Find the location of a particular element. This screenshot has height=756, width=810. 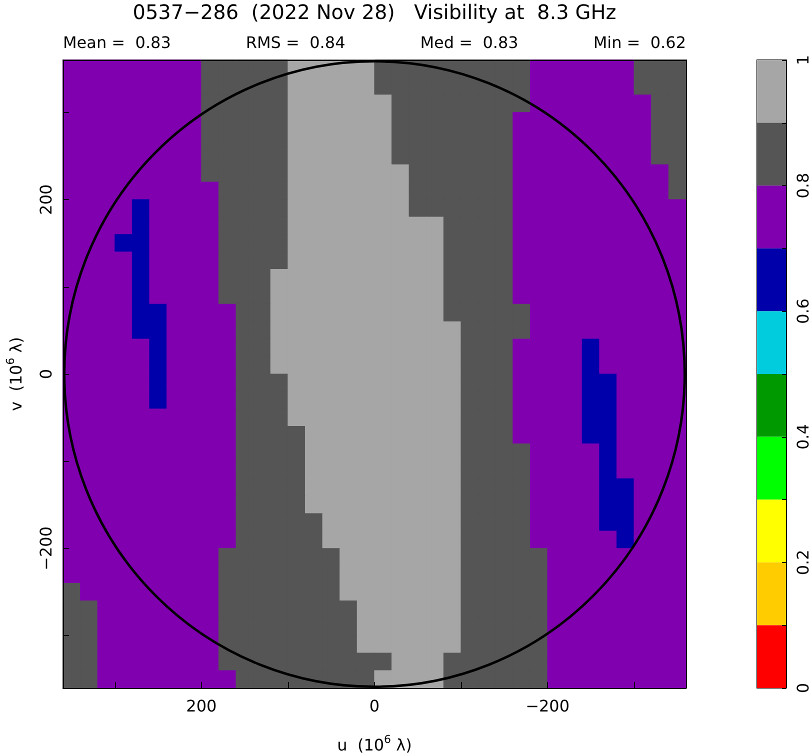

text: Min = 0.62 is located at coordinates (639, 43).